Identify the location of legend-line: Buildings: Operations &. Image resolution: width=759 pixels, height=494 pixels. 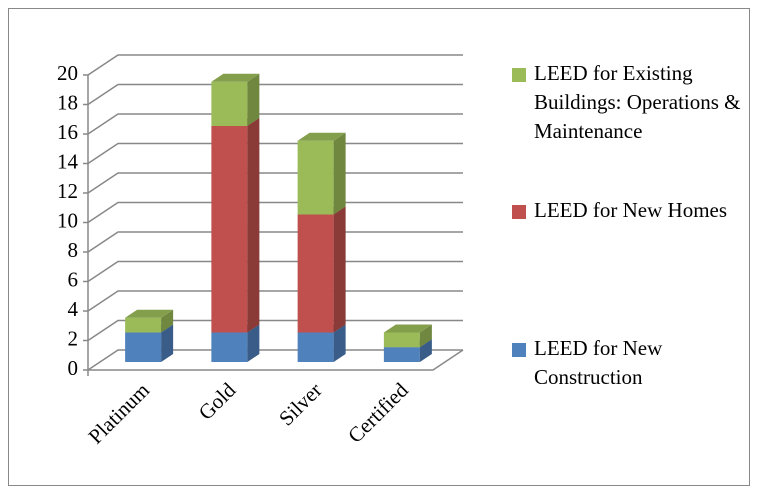
(637, 102).